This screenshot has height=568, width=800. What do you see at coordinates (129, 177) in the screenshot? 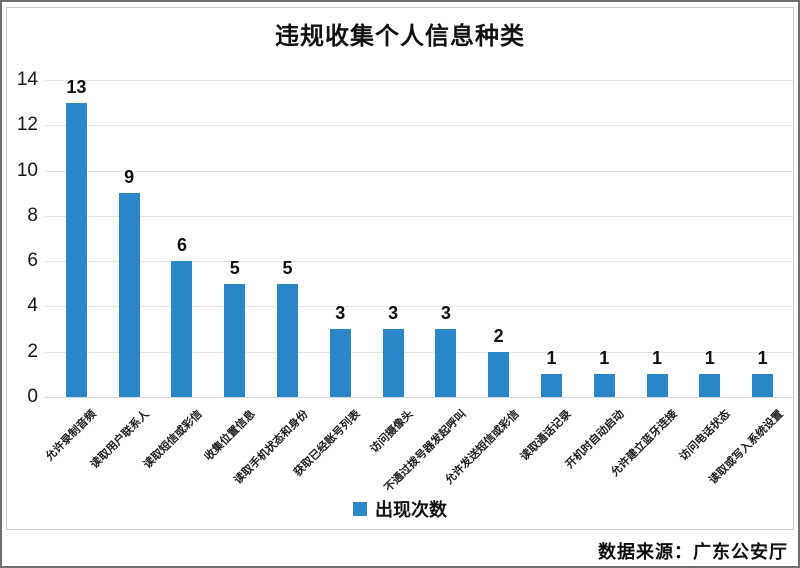
I see `bar-value-label: 9` at bounding box center [129, 177].